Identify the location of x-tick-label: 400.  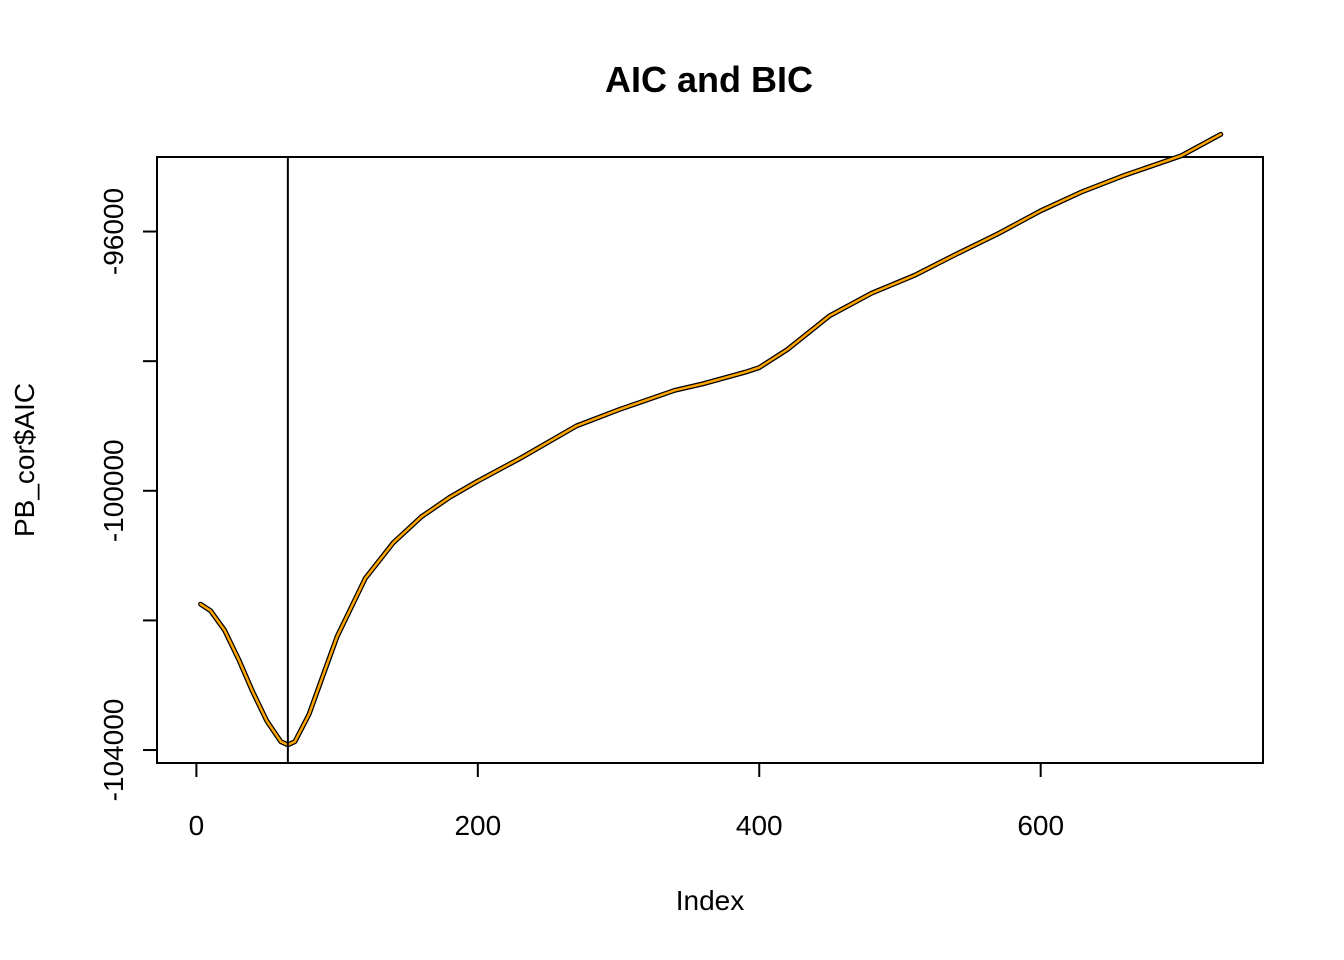
(759, 825).